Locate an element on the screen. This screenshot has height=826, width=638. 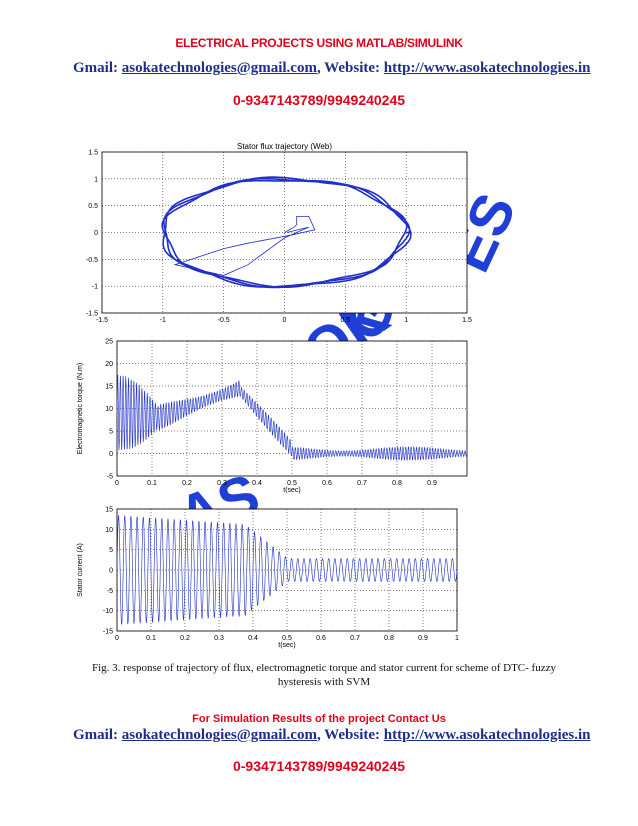
chart-title: Stator flux trajectory (Web) is located at coordinates (284, 146).